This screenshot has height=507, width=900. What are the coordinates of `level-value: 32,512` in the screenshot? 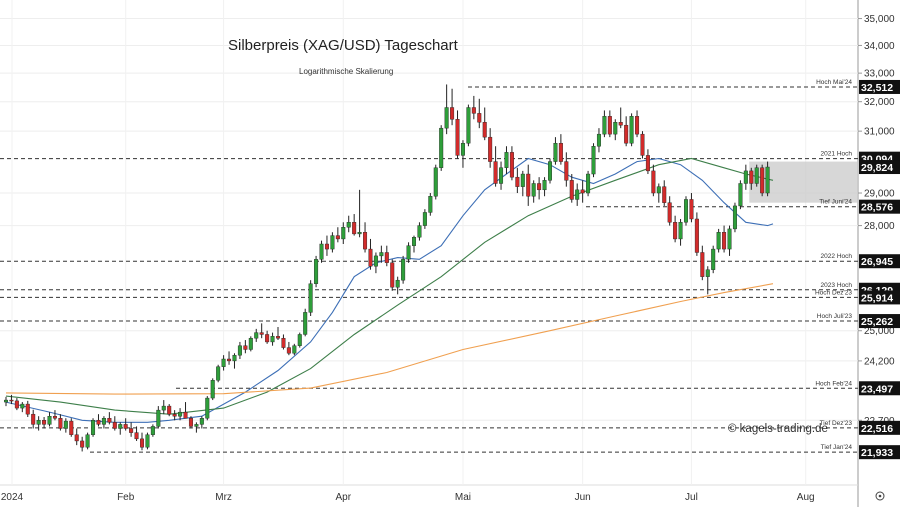 It's located at (877, 88).